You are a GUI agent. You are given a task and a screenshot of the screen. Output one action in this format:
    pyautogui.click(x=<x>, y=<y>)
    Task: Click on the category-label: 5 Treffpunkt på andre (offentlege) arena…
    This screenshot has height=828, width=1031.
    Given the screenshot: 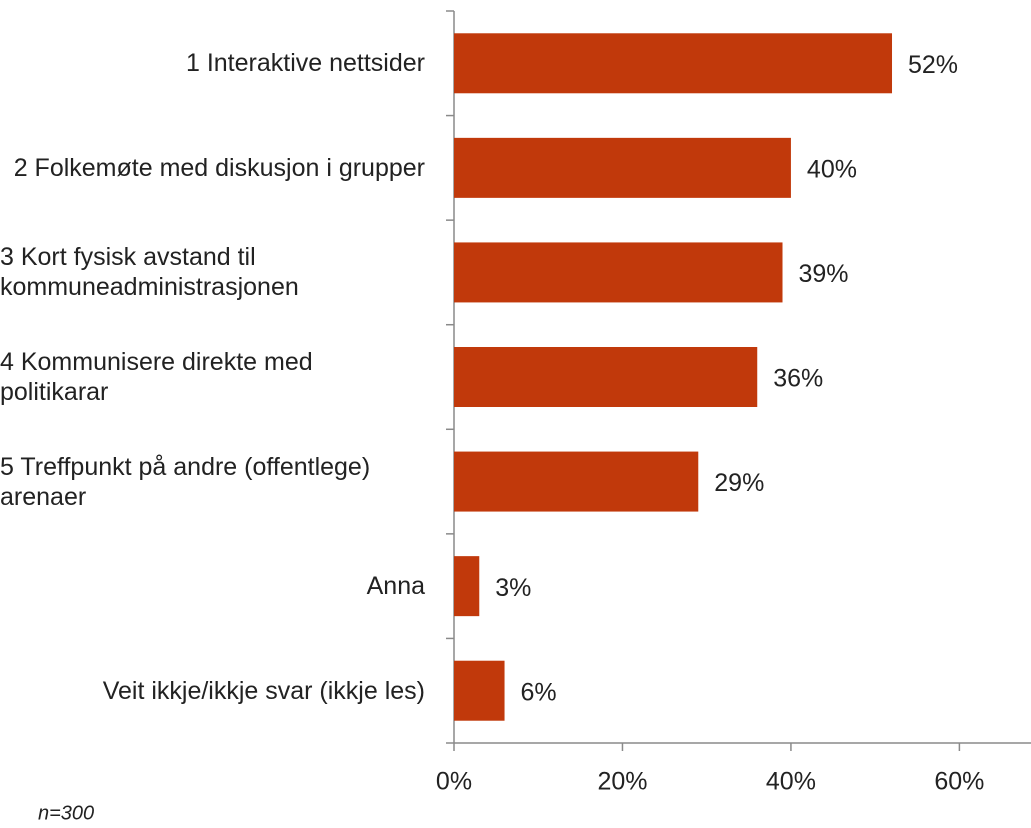 What is the action you would take?
    pyautogui.click(x=185, y=481)
    